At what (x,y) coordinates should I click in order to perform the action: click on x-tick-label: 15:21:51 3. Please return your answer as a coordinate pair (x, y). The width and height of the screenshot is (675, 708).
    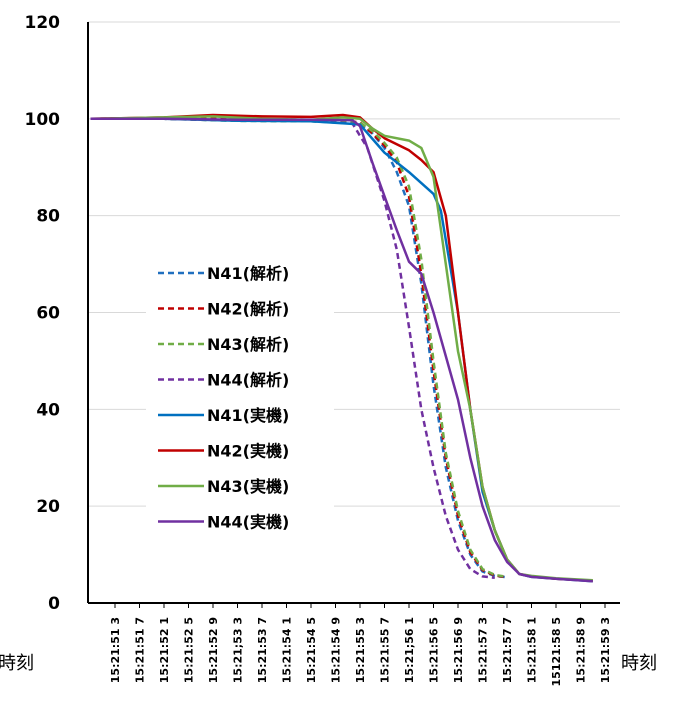
    Looking at the image, I should click on (115, 650).